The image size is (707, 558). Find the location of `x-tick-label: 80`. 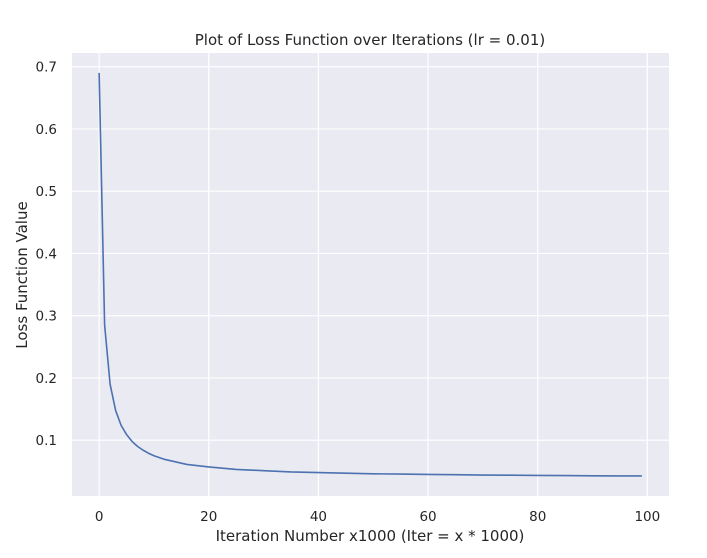

x-tick-label: 80 is located at coordinates (537, 517).